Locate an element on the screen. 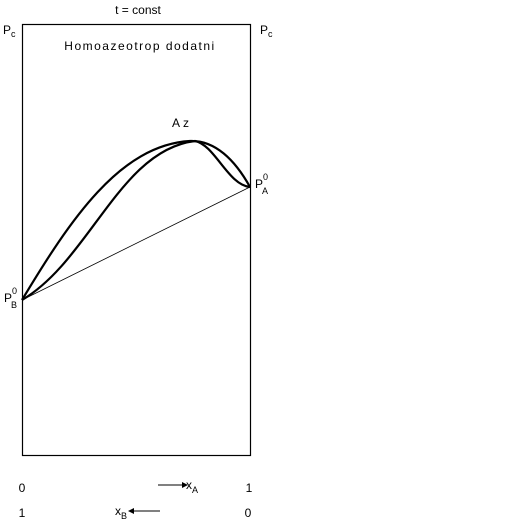 The height and width of the screenshot is (528, 513). caption: Homoazeotrop dodatni is located at coordinates (139, 46).